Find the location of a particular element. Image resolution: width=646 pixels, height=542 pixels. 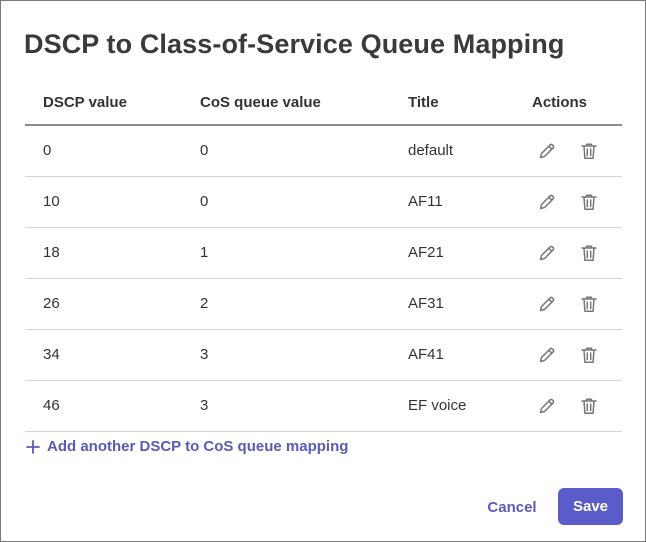

header-title: Title is located at coordinates (423, 102).